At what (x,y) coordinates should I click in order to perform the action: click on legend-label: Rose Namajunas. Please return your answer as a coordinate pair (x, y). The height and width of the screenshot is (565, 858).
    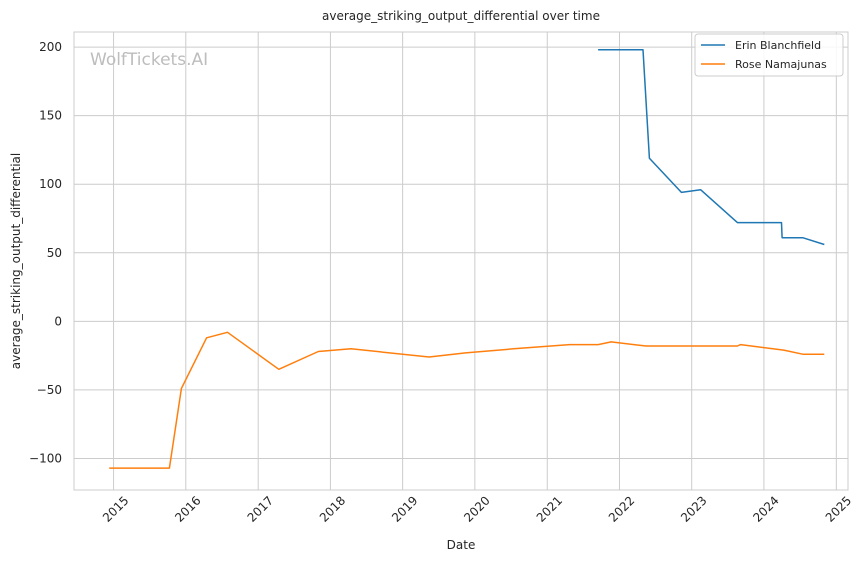
    Looking at the image, I should click on (781, 64).